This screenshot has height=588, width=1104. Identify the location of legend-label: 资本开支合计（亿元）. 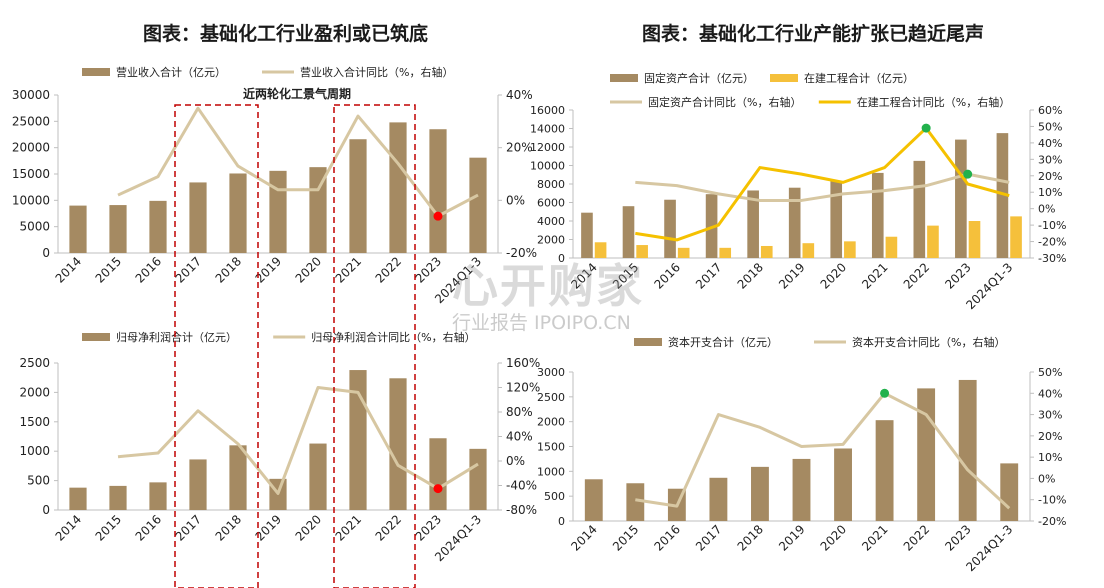
(723, 342).